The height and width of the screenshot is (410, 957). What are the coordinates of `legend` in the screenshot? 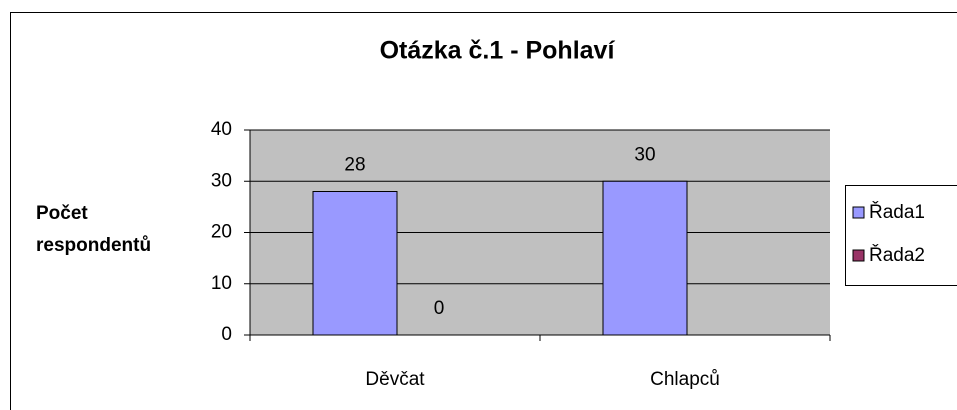 It's located at (901, 235).